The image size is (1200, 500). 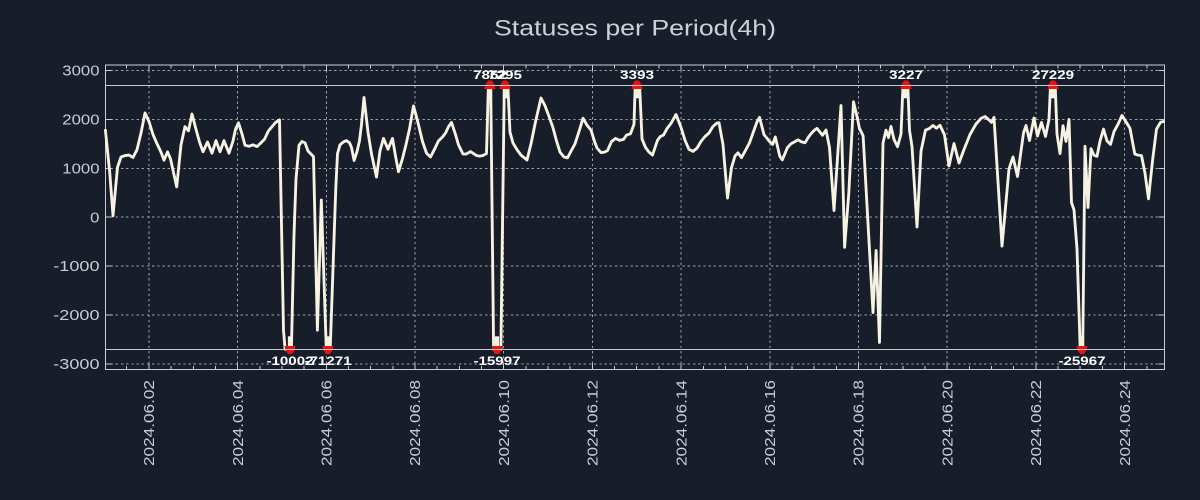 What do you see at coordinates (1126, 423) in the screenshot?
I see `svg-text: 2024.06.24` at bounding box center [1126, 423].